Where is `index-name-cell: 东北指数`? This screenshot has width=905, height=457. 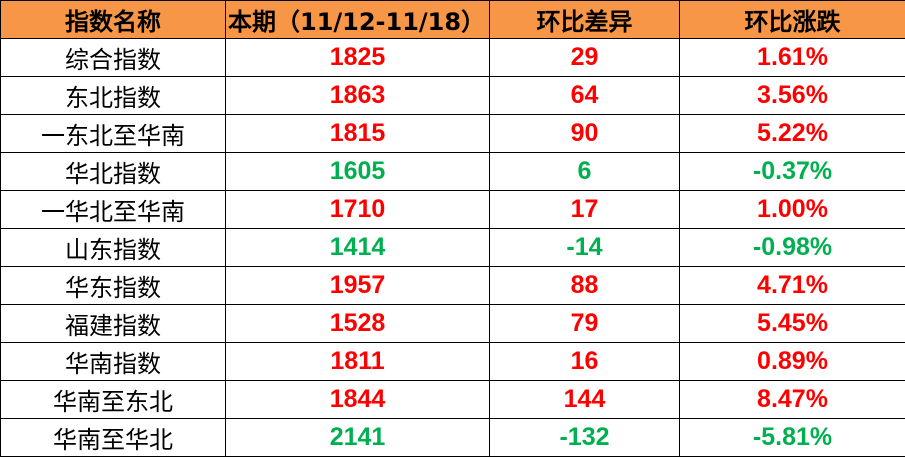
index-name-cell: 东北指数 is located at coordinates (113, 95).